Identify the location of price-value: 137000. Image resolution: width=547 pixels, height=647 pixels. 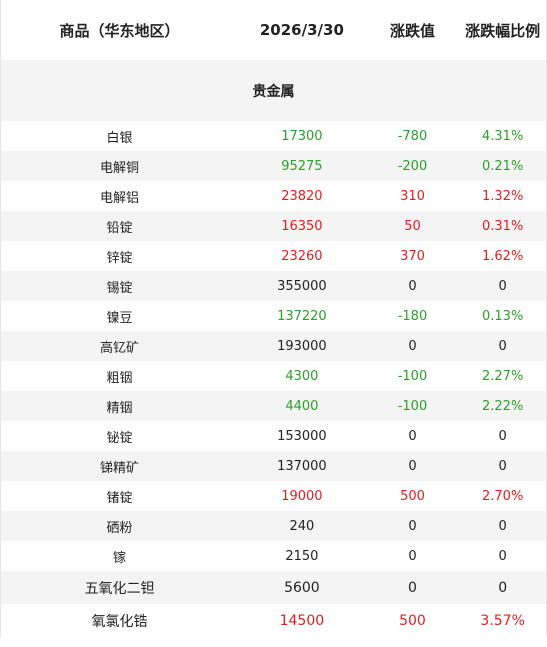
(302, 466).